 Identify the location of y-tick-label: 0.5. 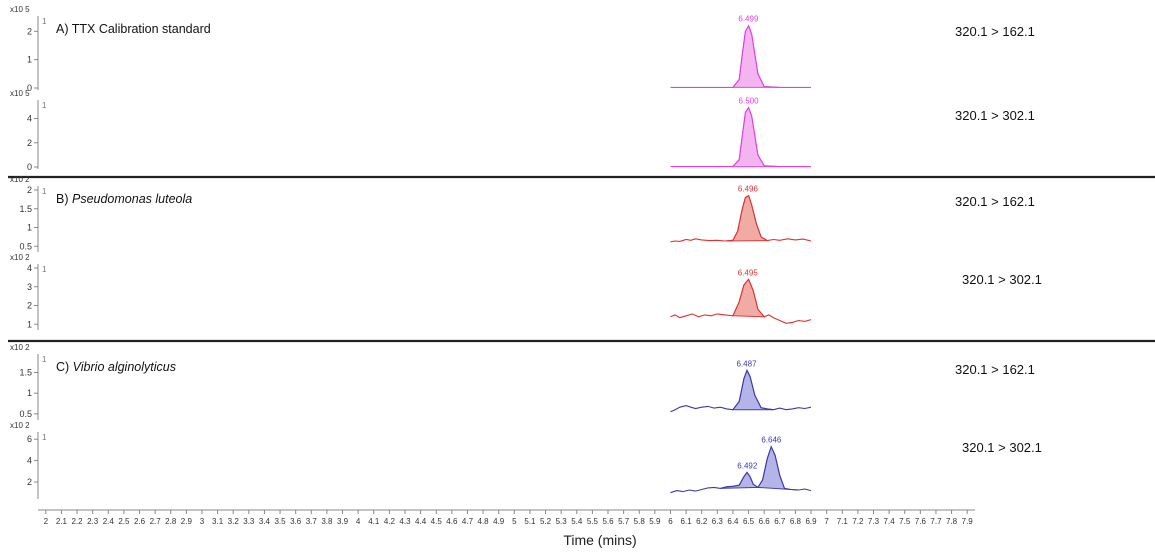
(25, 414).